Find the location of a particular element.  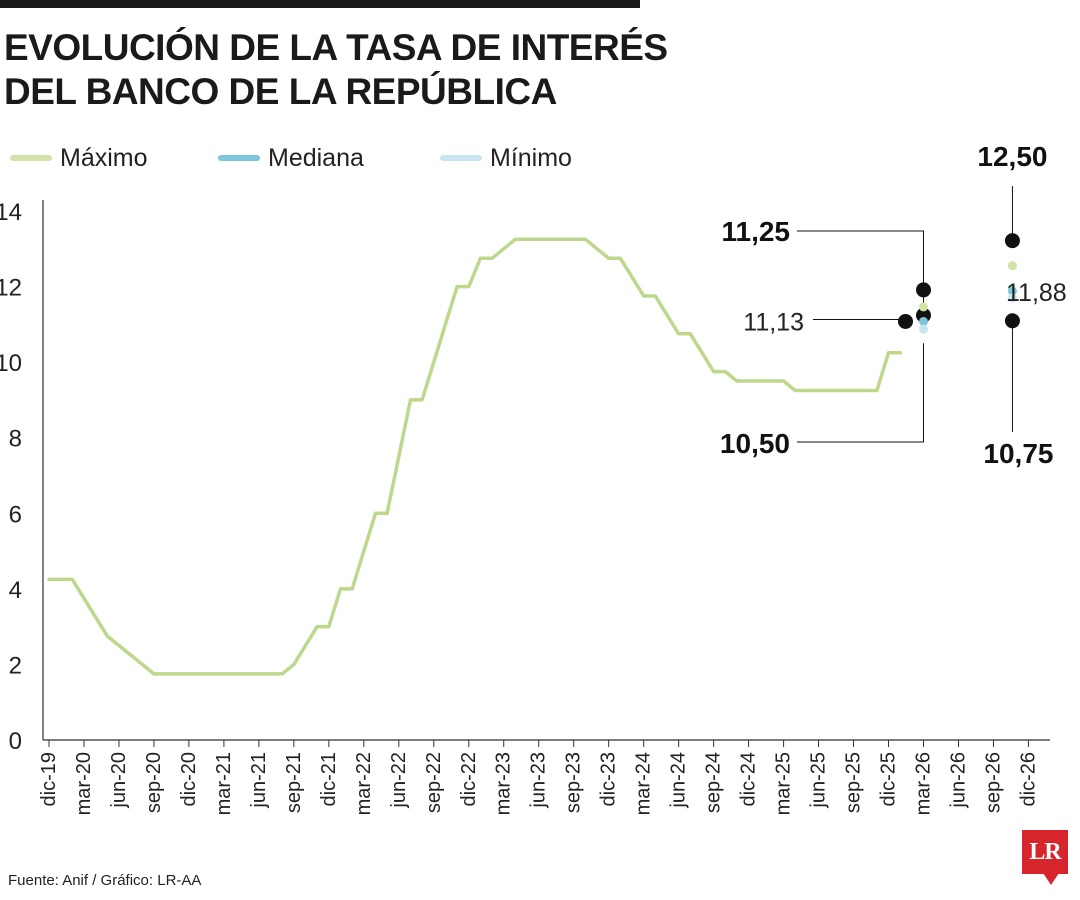

y-tick-label: 2 is located at coordinates (15, 665).